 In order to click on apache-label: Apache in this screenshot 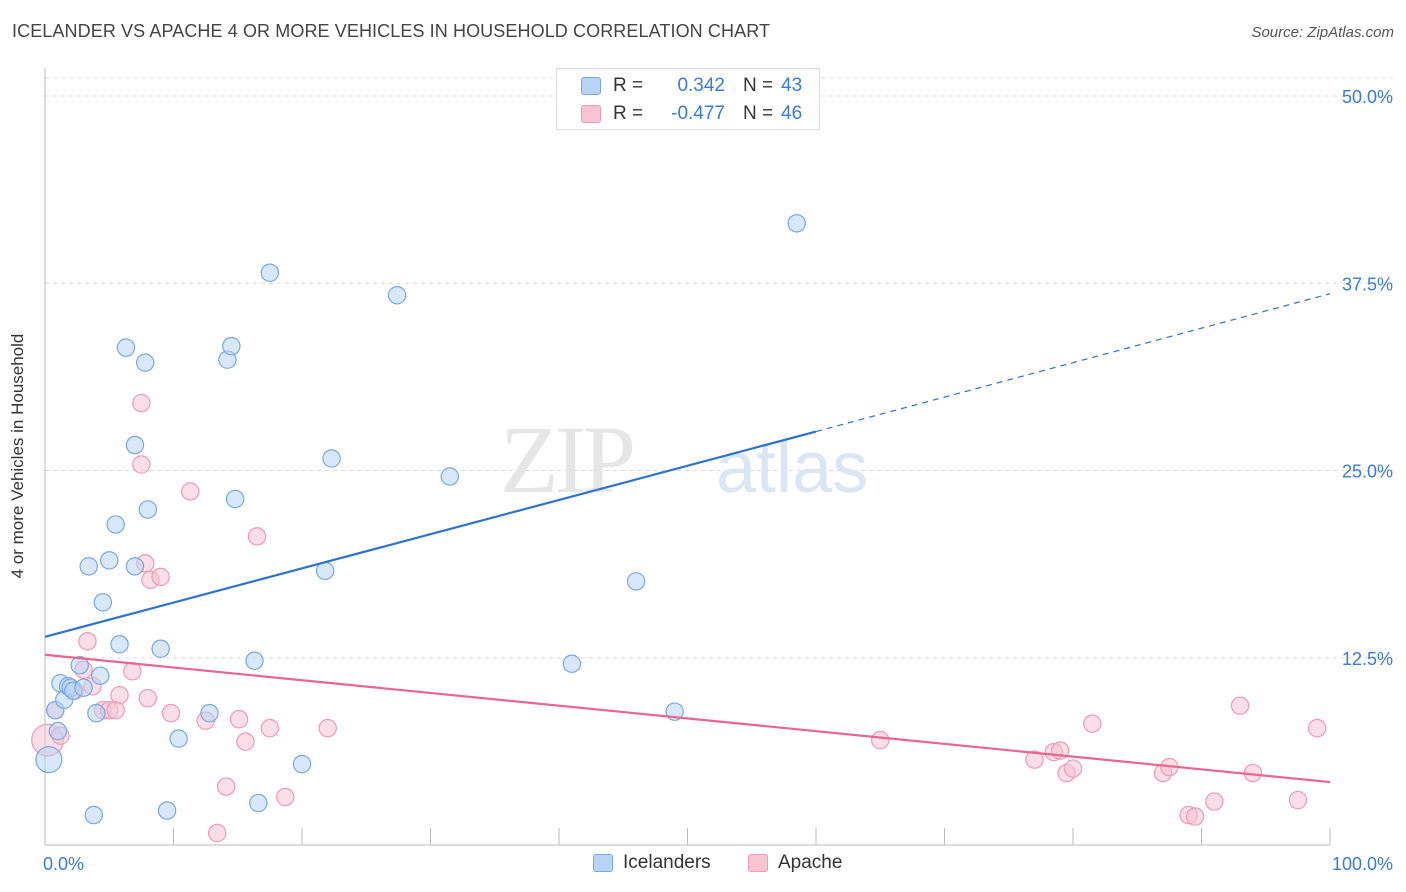, I will do `click(810, 862)`.